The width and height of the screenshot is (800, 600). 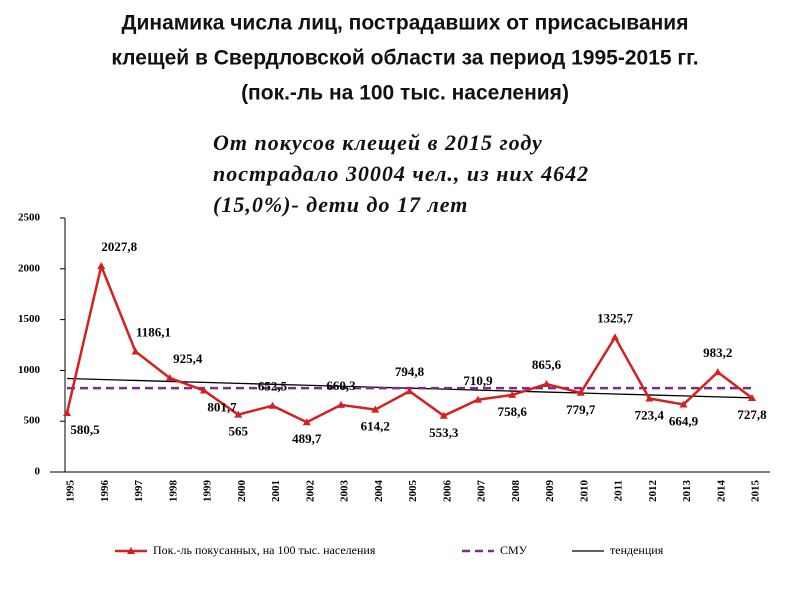 I want to click on x-tick-label: 1996, so click(x=105, y=491).